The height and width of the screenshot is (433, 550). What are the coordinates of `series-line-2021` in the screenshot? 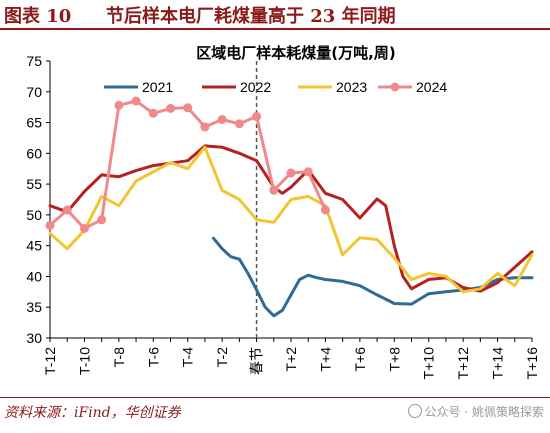 It's located at (373, 277).